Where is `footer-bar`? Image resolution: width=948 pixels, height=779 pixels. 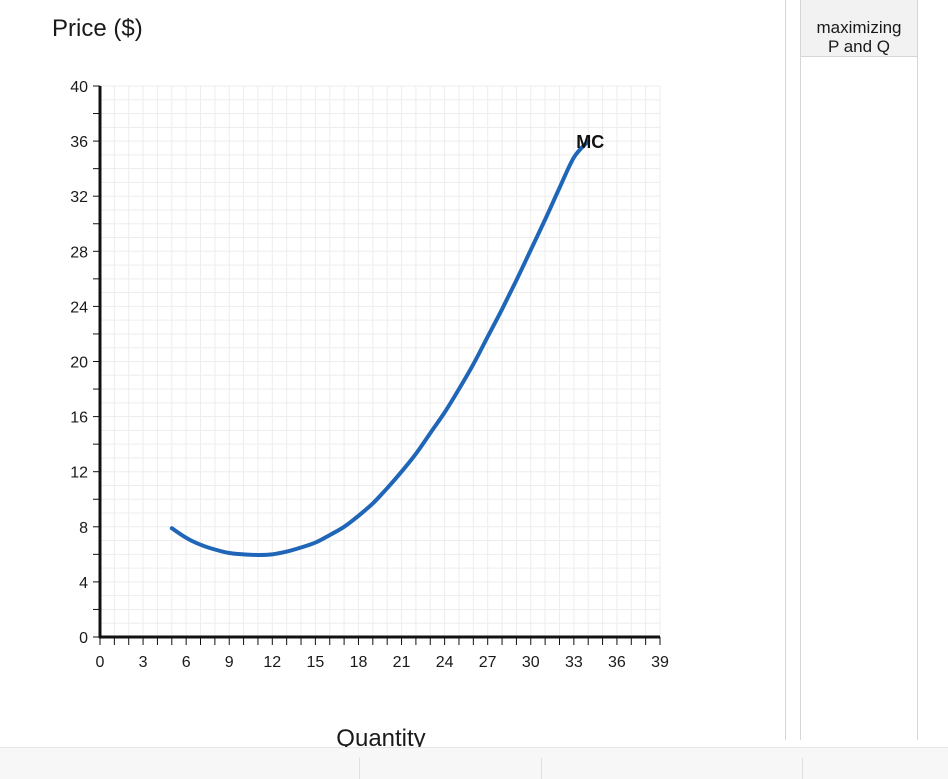 footer-bar is located at coordinates (474, 763).